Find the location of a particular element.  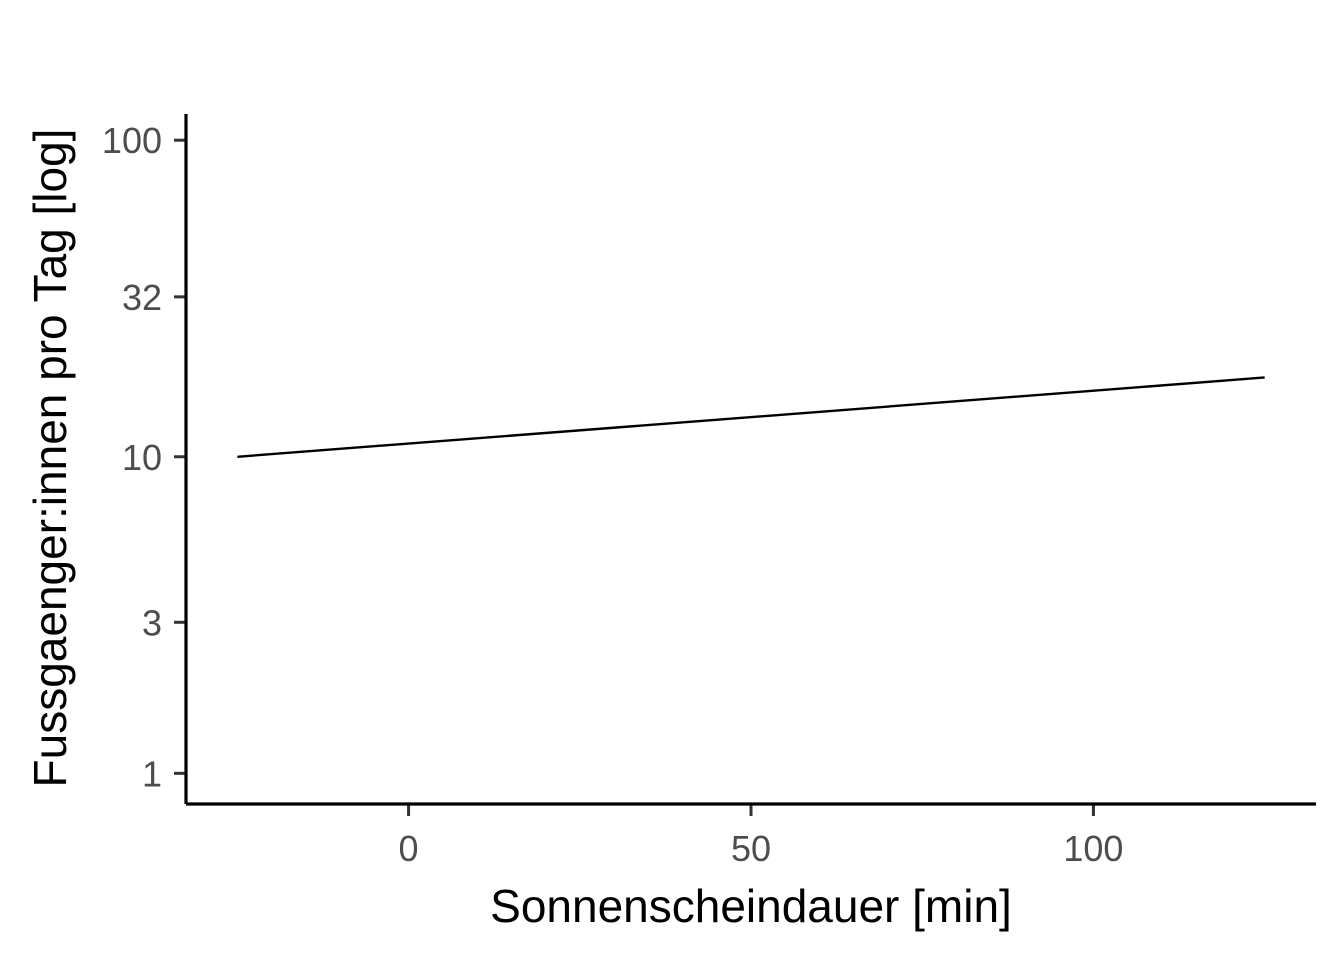

x-tick-label: 0 is located at coordinates (409, 848).